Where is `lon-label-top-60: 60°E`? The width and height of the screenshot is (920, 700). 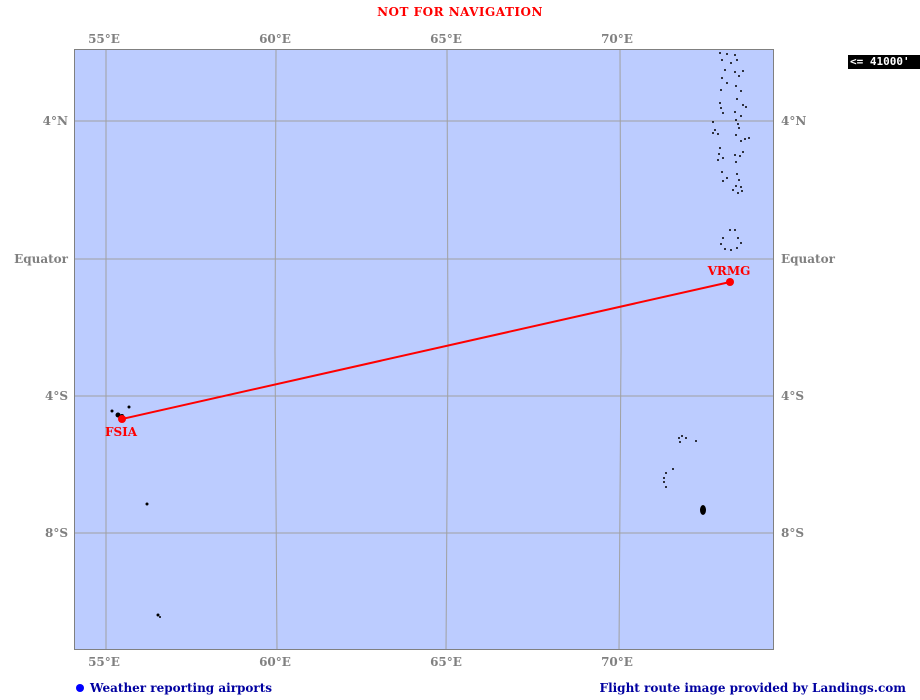
lon-label-top-60: 60°E is located at coordinates (275, 39).